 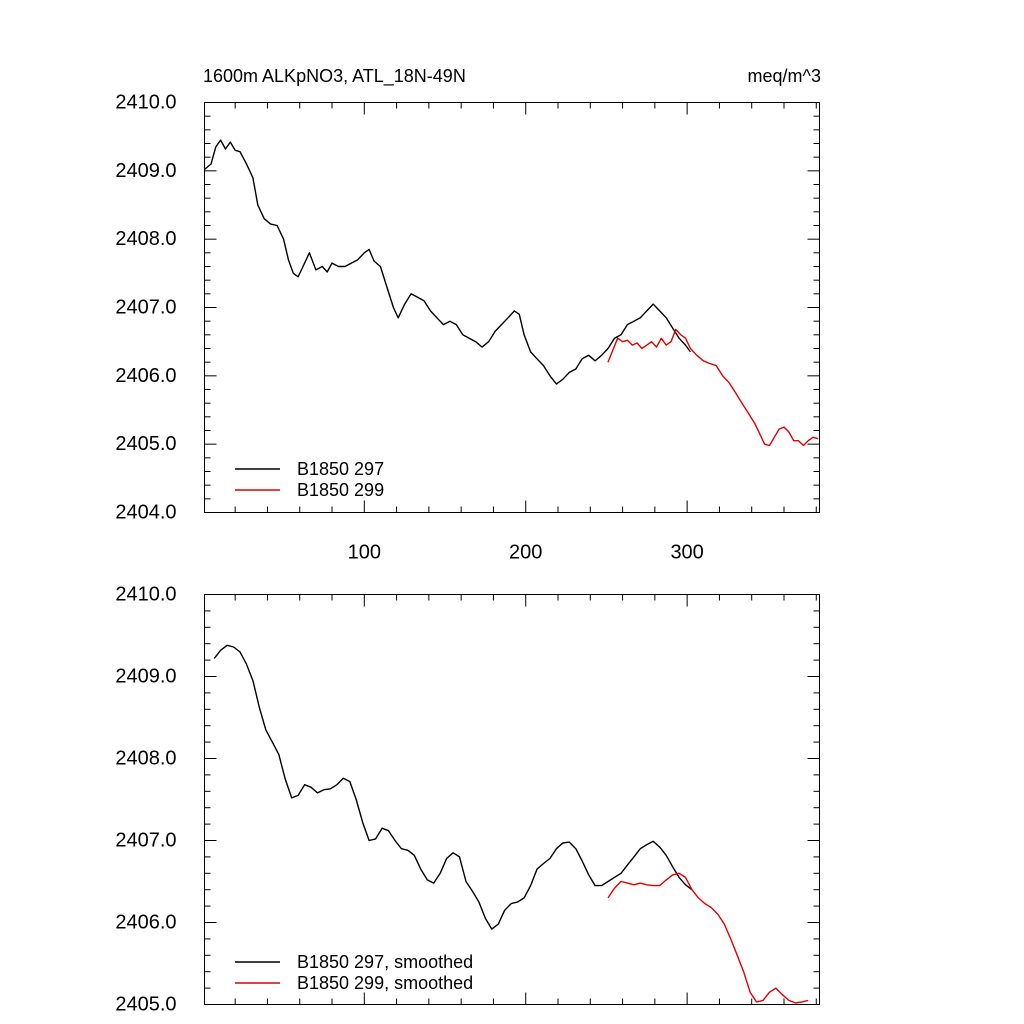 I want to click on x-tick-label: 100, so click(x=364, y=553).